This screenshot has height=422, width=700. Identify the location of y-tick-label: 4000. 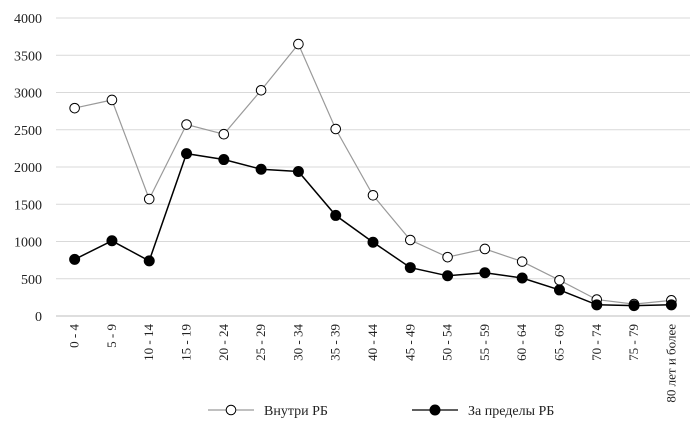
(28, 19).